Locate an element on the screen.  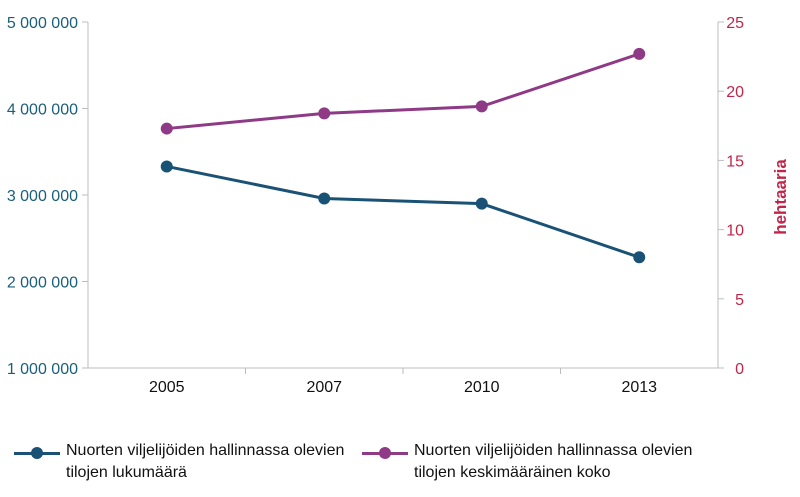
right-tick-label: 10 is located at coordinates (735, 231).